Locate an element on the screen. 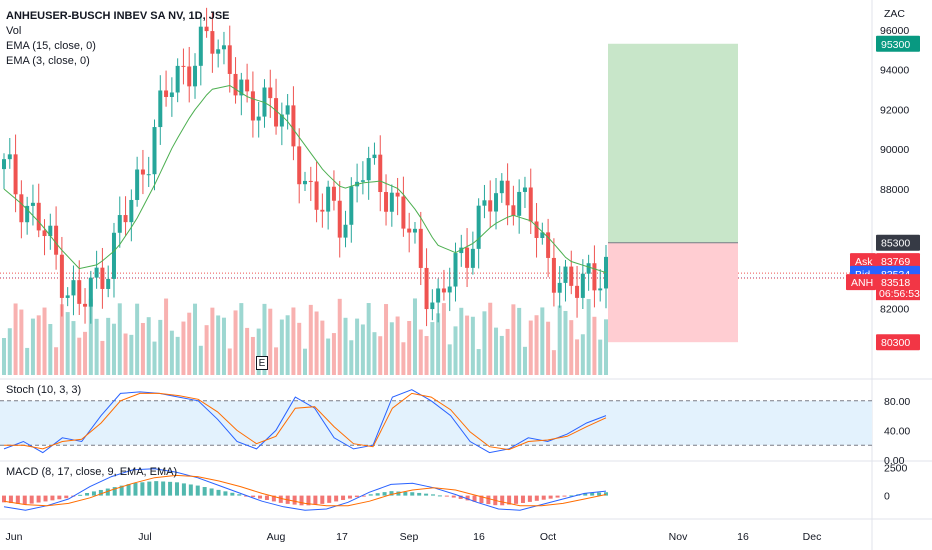 The image size is (932, 550). price-axis-tick: 96000 is located at coordinates (894, 31).